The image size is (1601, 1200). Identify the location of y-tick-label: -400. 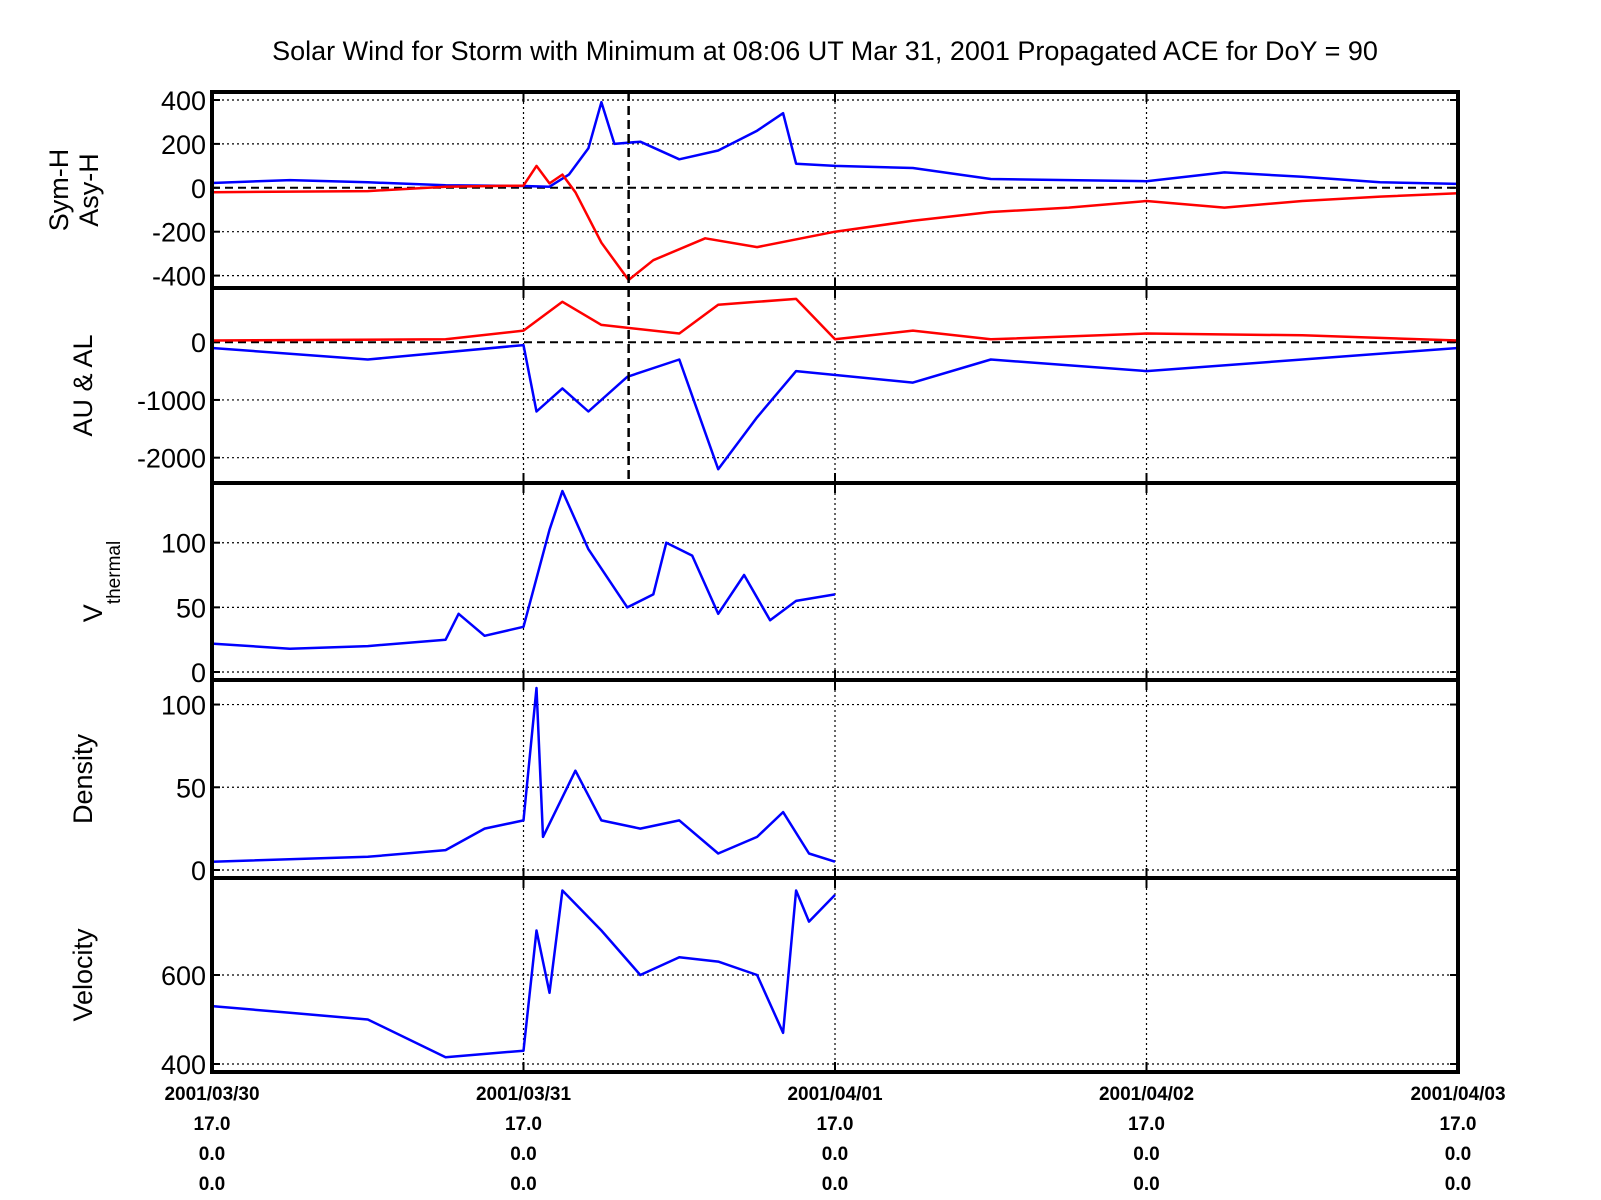
(179, 277).